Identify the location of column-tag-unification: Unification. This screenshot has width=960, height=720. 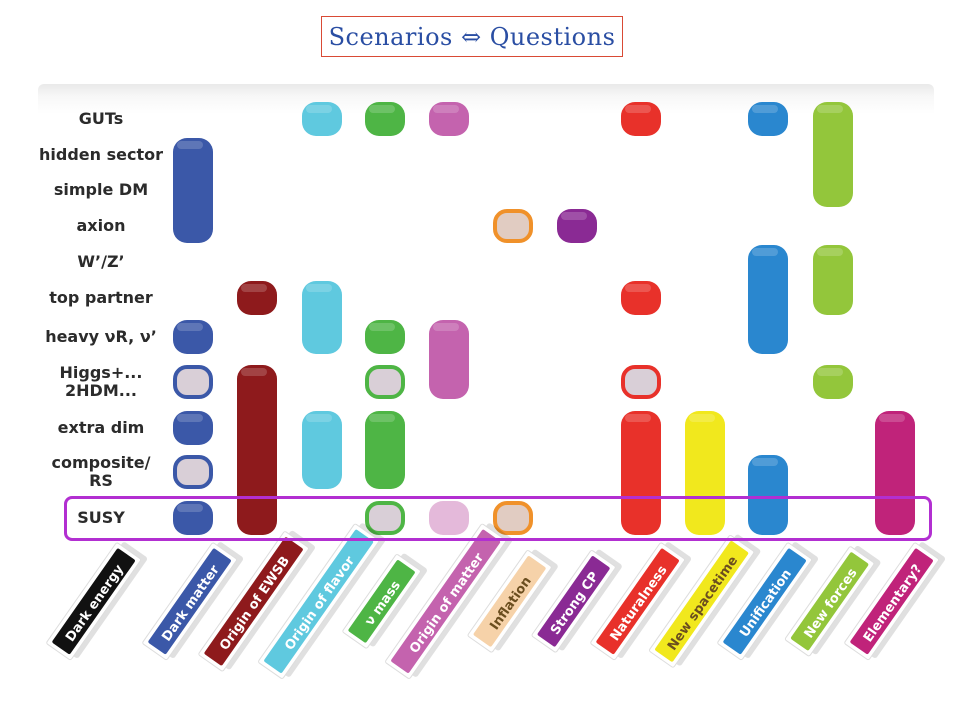
(768, 601).